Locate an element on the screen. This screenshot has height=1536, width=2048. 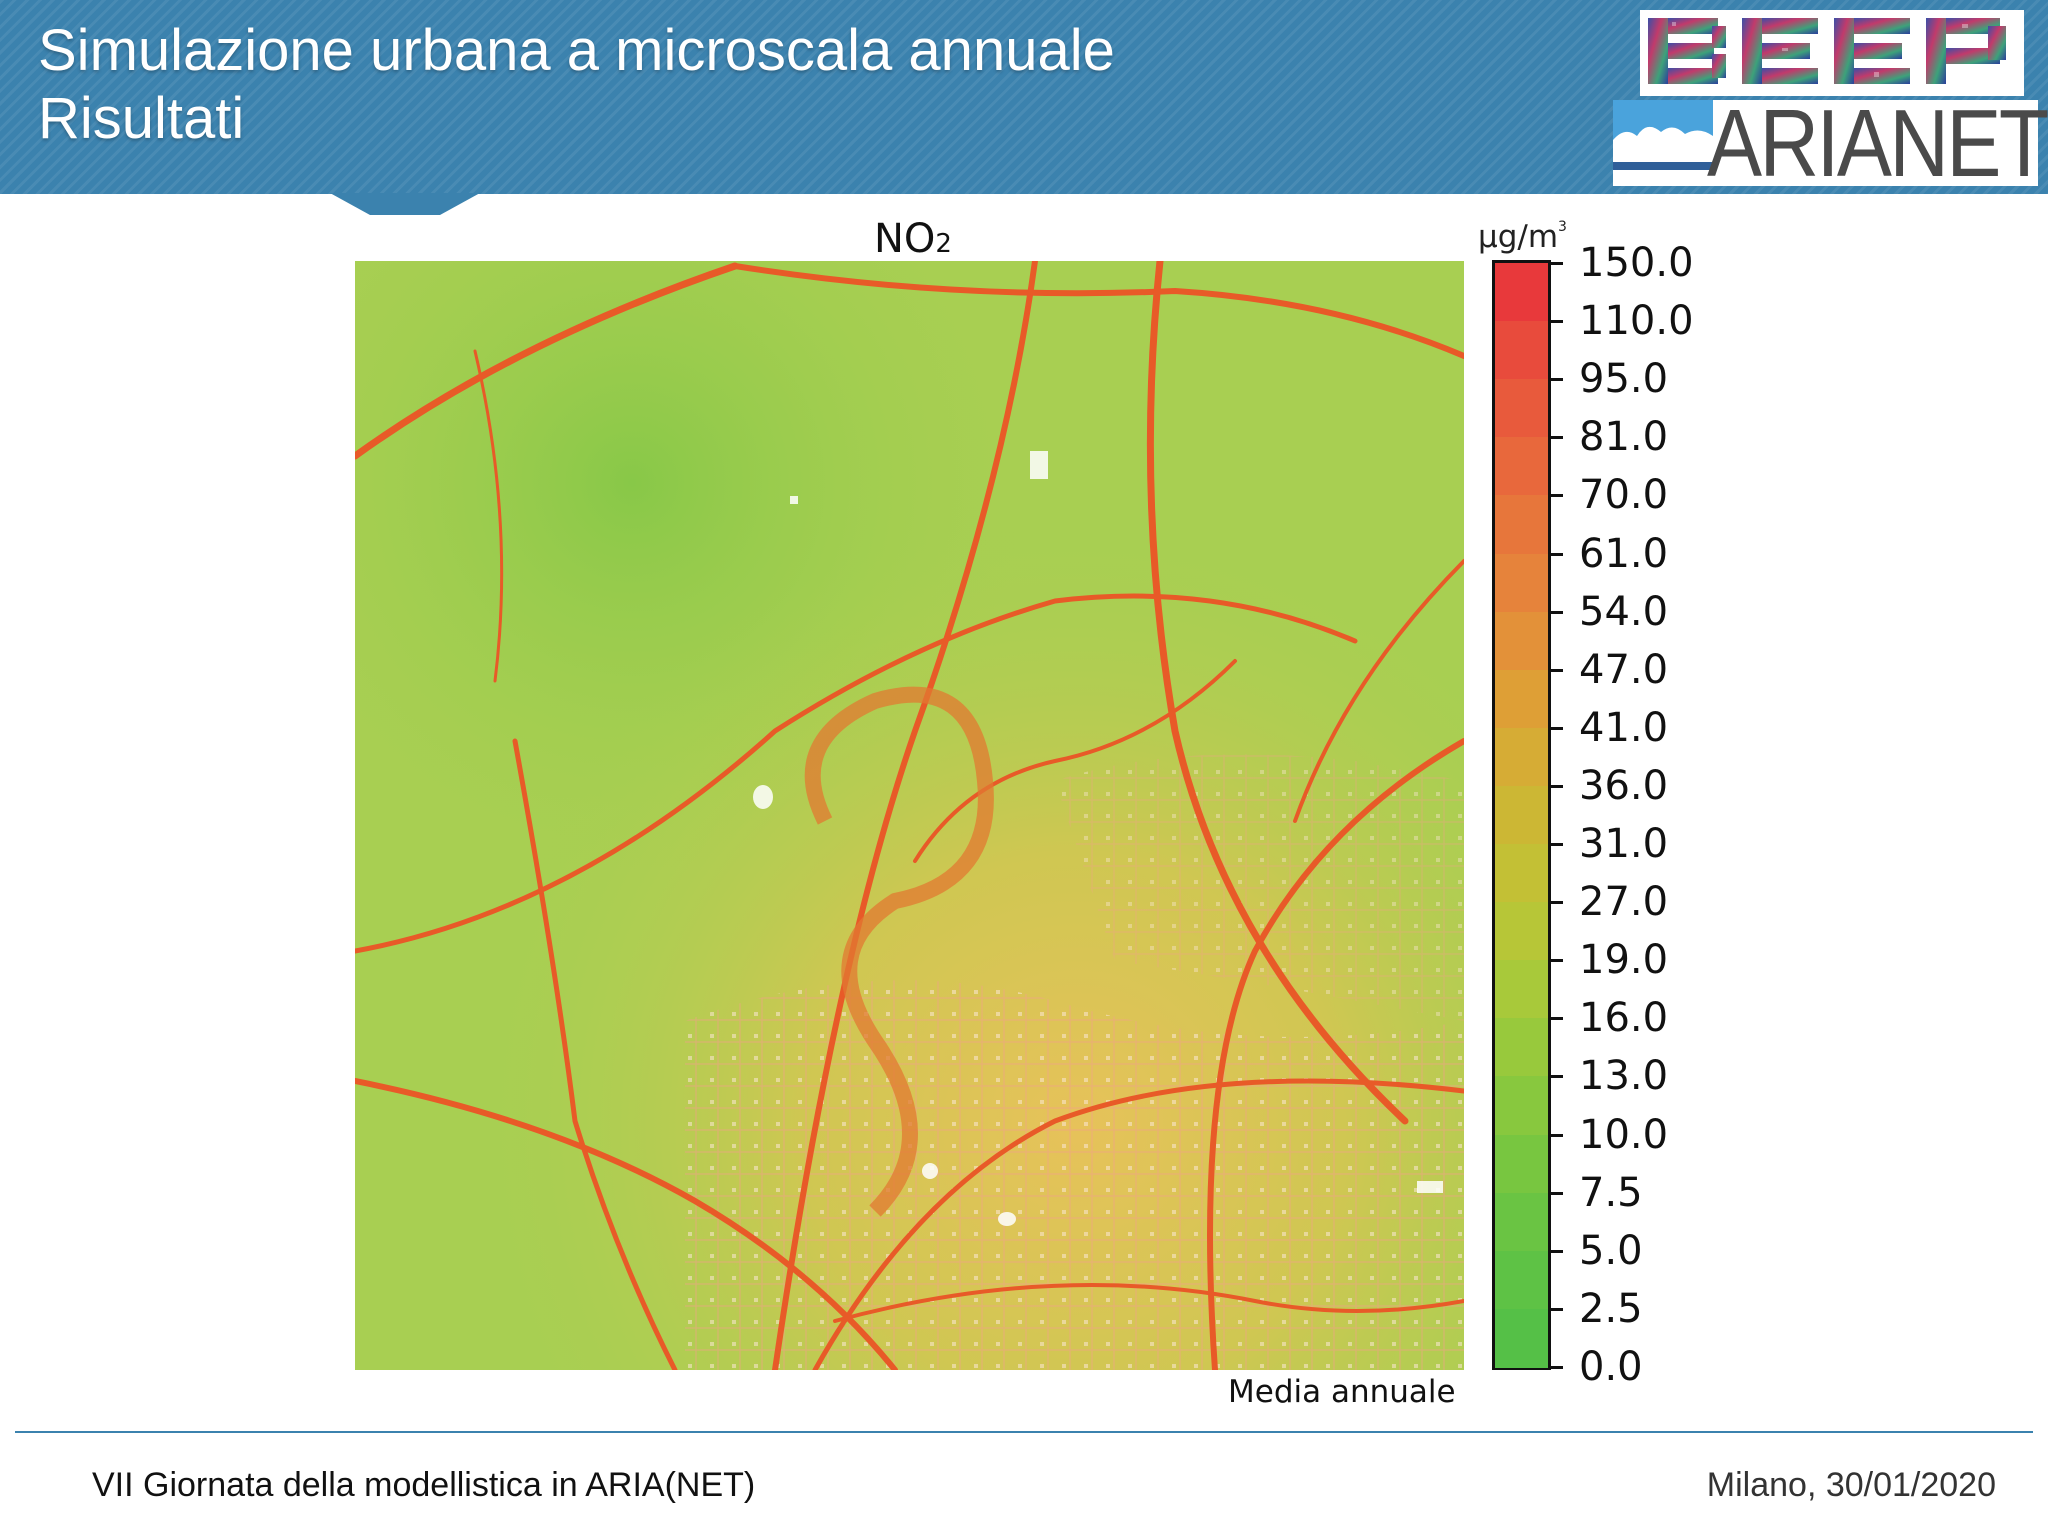
colorbar-tick-label: 10.0 is located at coordinates (1624, 1134).